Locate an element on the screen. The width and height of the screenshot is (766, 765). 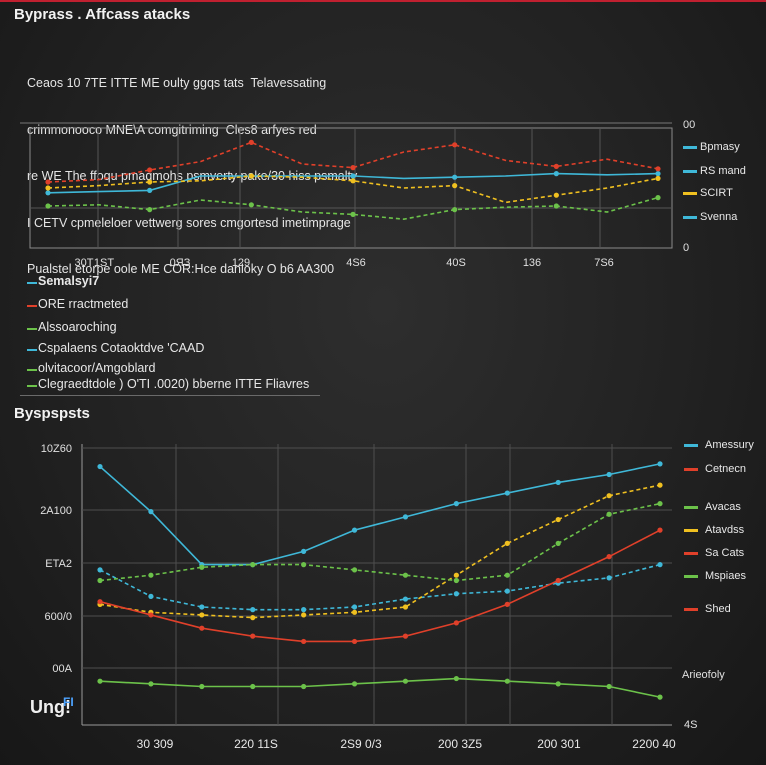
legend-label: Avacas is located at coordinates (723, 507).